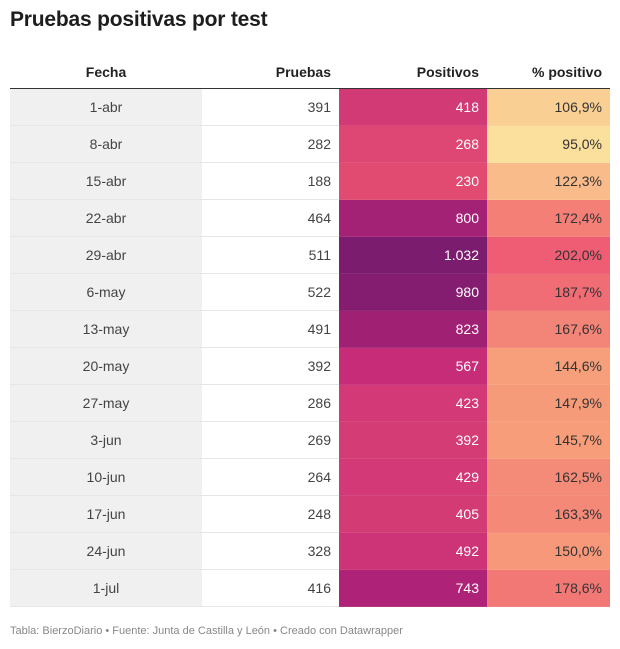  I want to click on cell-pruebas: 269, so click(270, 440).